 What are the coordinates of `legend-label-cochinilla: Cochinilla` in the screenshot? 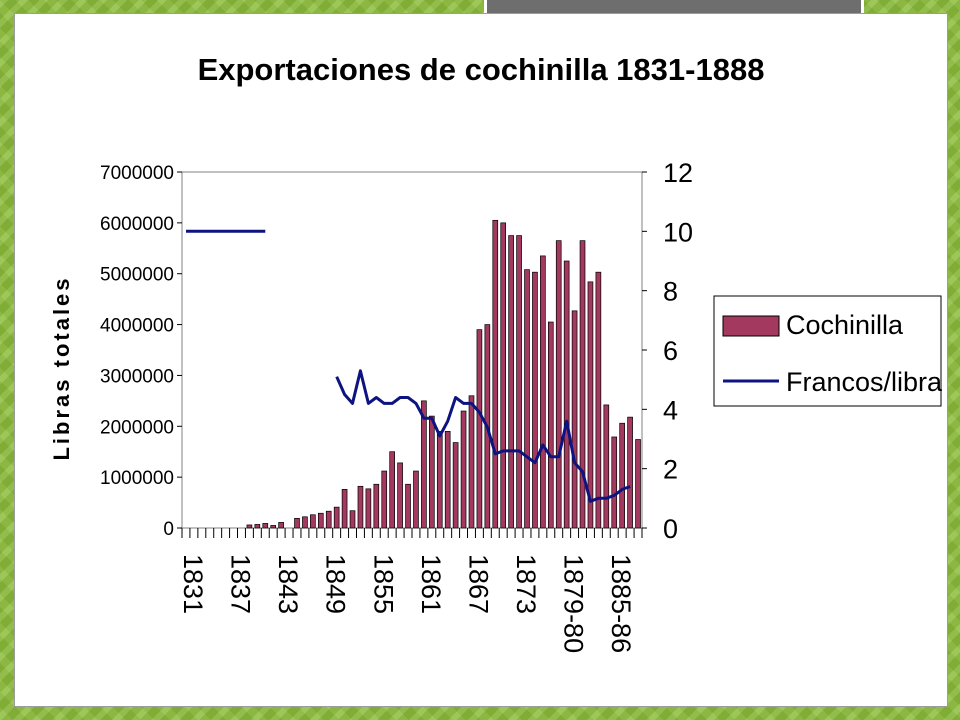 It's located at (845, 325).